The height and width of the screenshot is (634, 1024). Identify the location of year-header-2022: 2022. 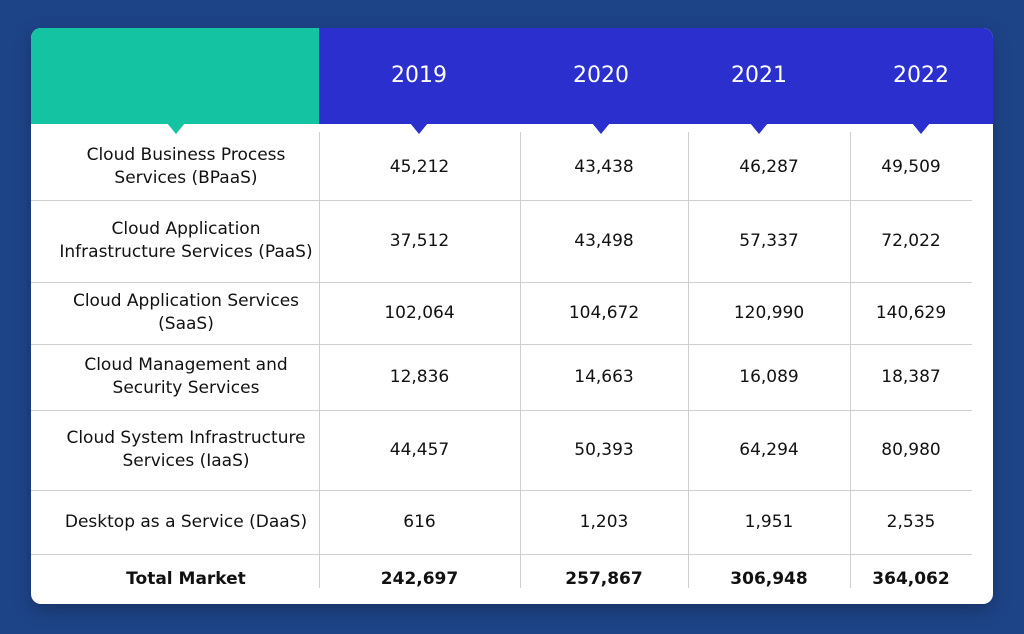
(921, 75).